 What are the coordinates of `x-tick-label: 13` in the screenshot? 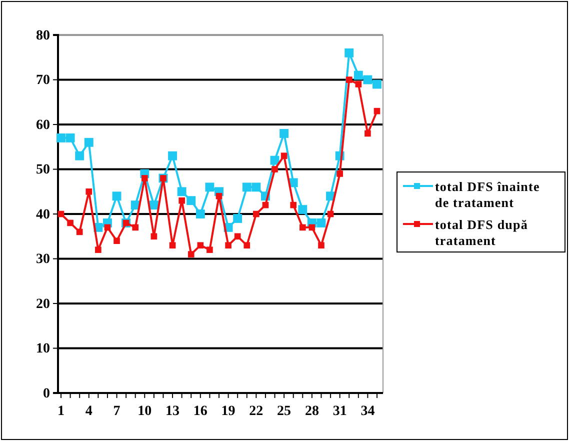 It's located at (173, 411).